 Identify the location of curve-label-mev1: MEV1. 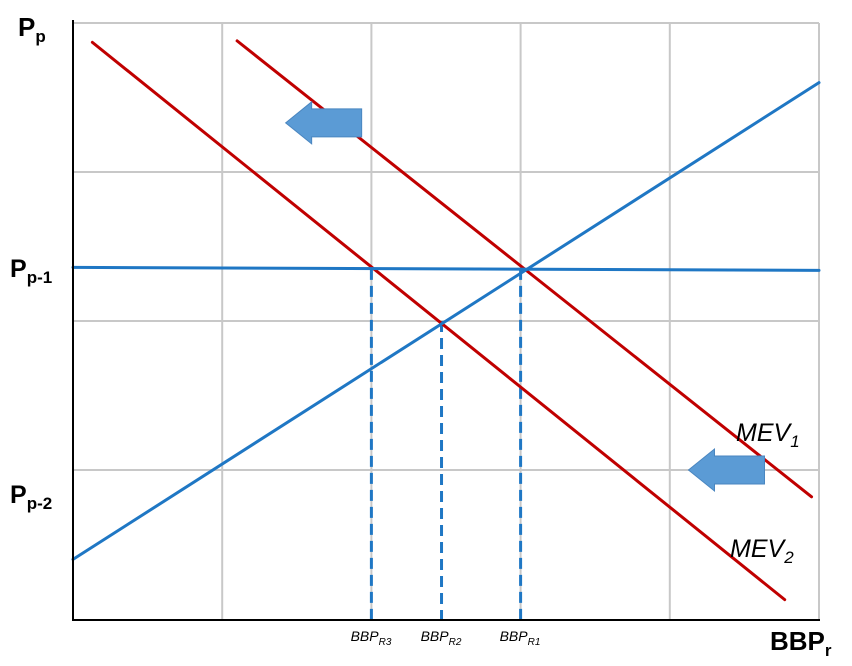
(768, 435).